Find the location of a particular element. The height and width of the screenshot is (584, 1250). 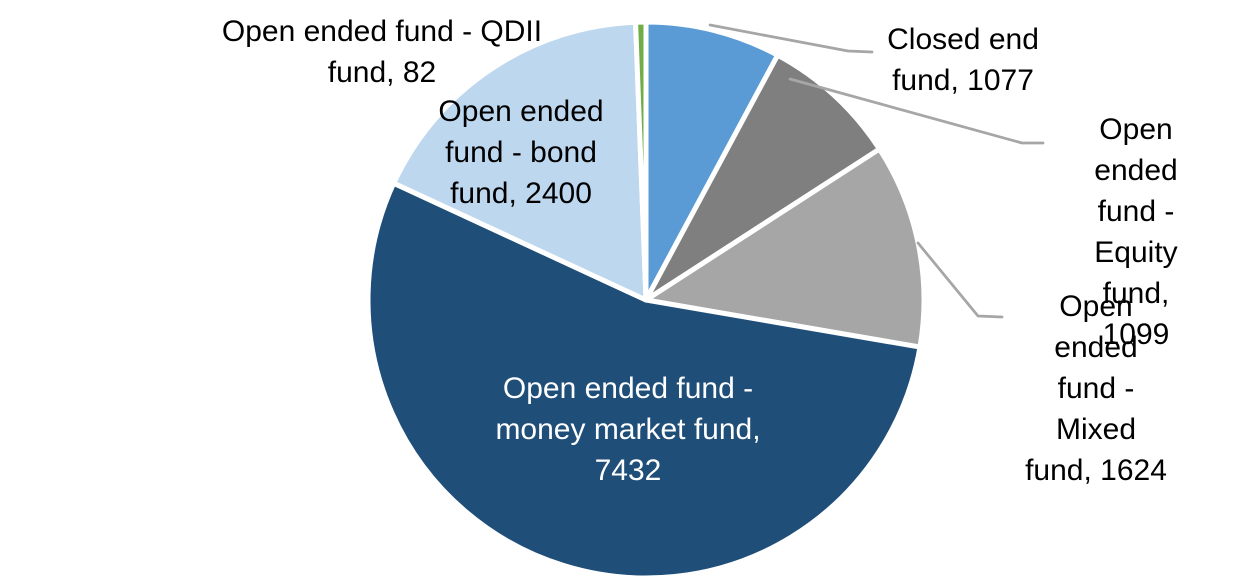

pie-slice-equity-fund is located at coordinates (762, 177).